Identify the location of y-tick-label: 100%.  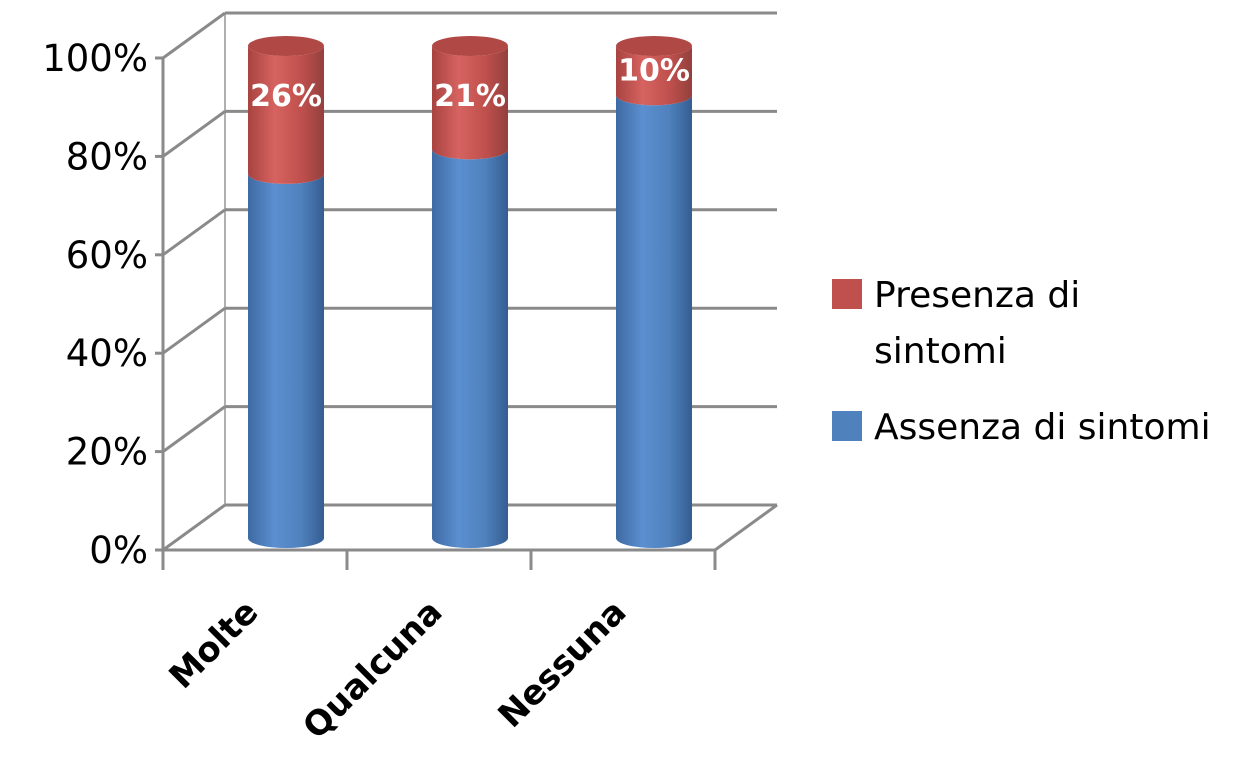
(95, 58).